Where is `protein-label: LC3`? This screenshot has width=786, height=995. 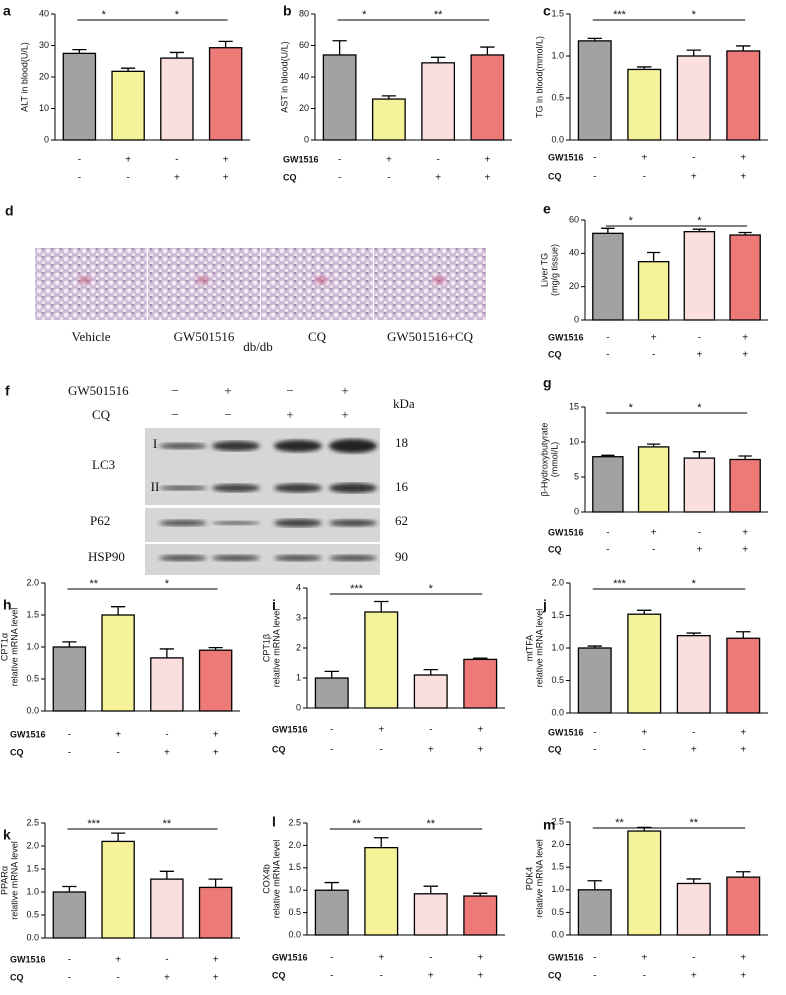 protein-label: LC3 is located at coordinates (103, 464).